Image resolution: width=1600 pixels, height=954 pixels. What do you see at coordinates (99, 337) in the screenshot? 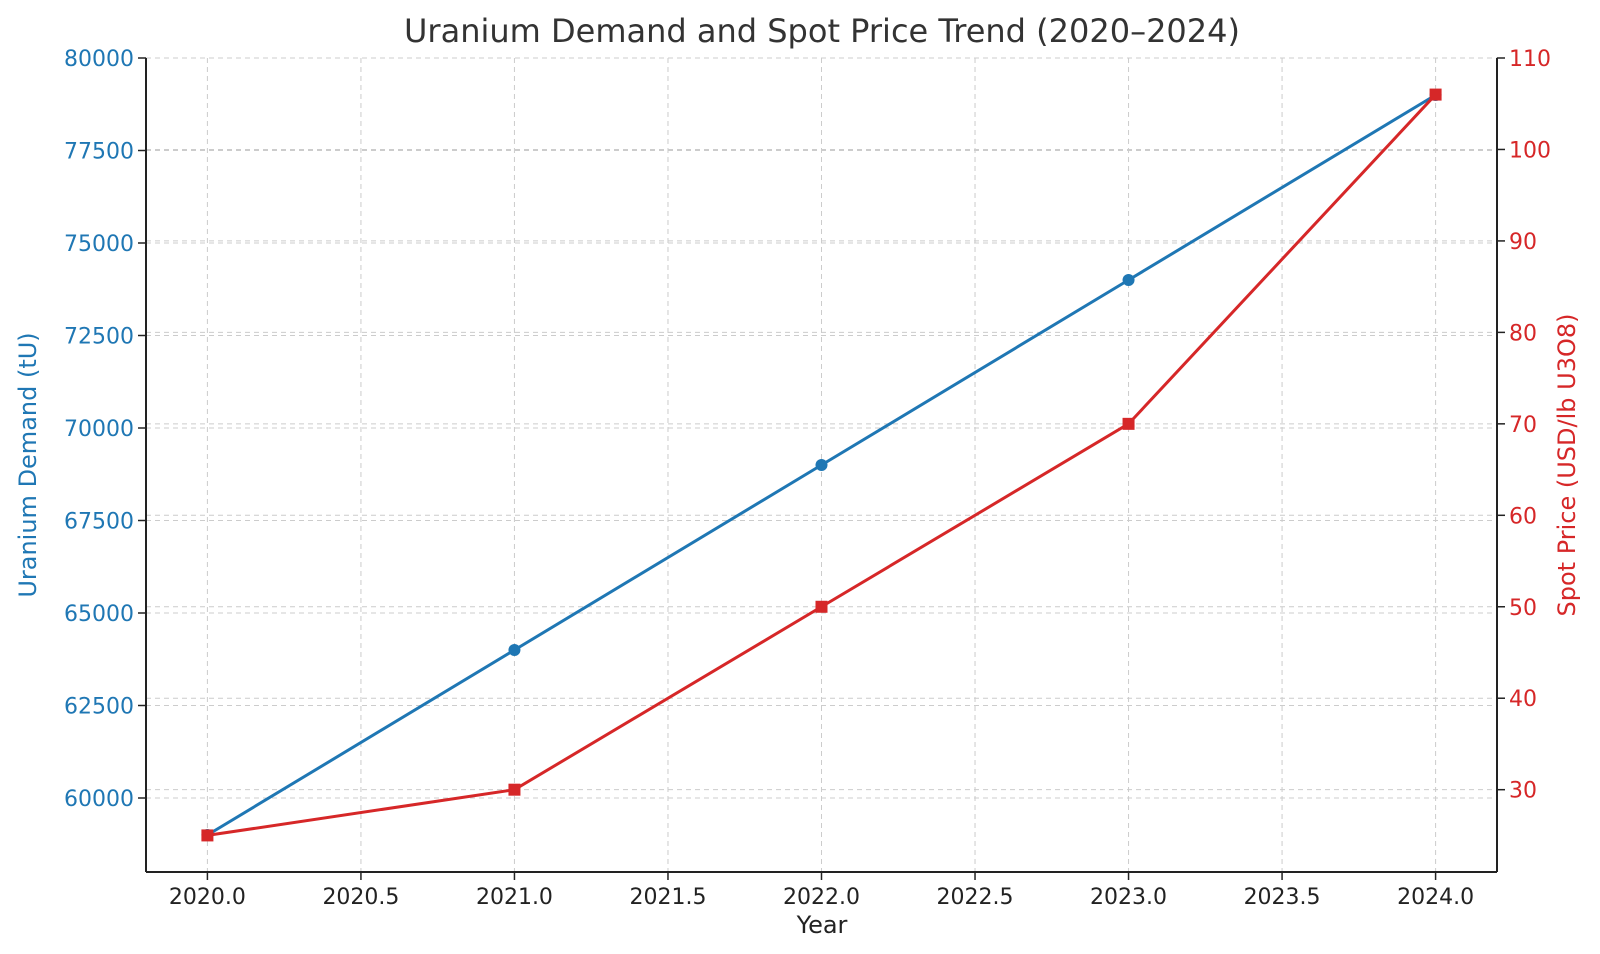
I see `y-left-tick-label: 72500` at bounding box center [99, 337].